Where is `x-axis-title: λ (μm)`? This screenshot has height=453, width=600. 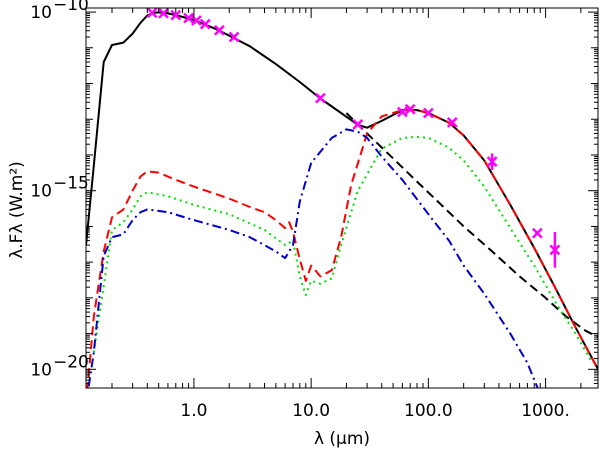
x-axis-title: λ (μm) is located at coordinates (342, 439).